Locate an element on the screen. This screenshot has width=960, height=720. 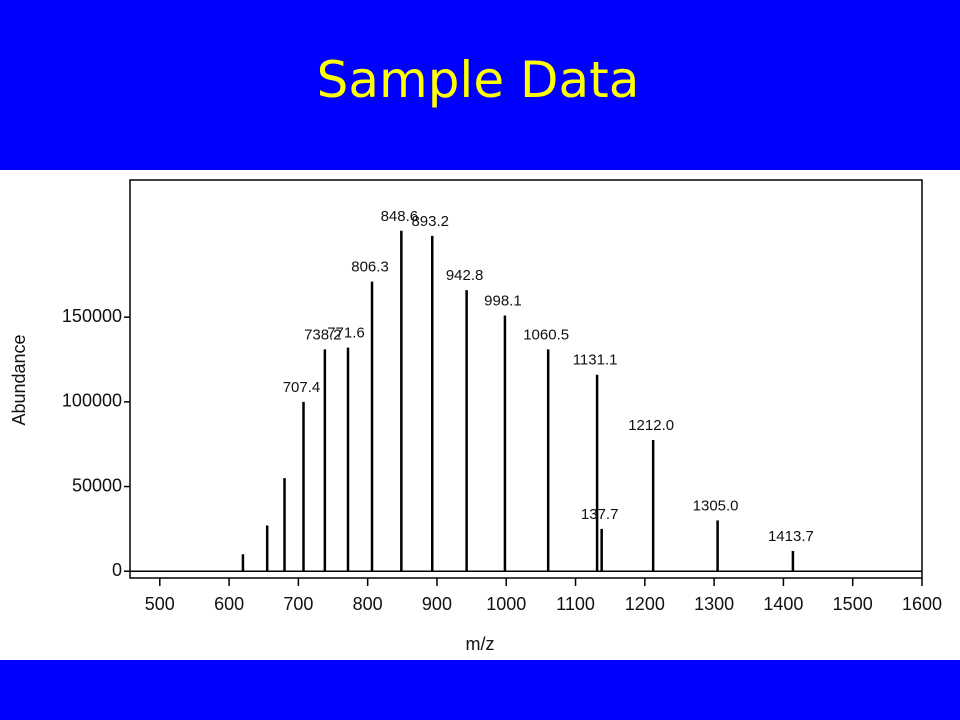
peak-label: 893.2 is located at coordinates (430, 221).